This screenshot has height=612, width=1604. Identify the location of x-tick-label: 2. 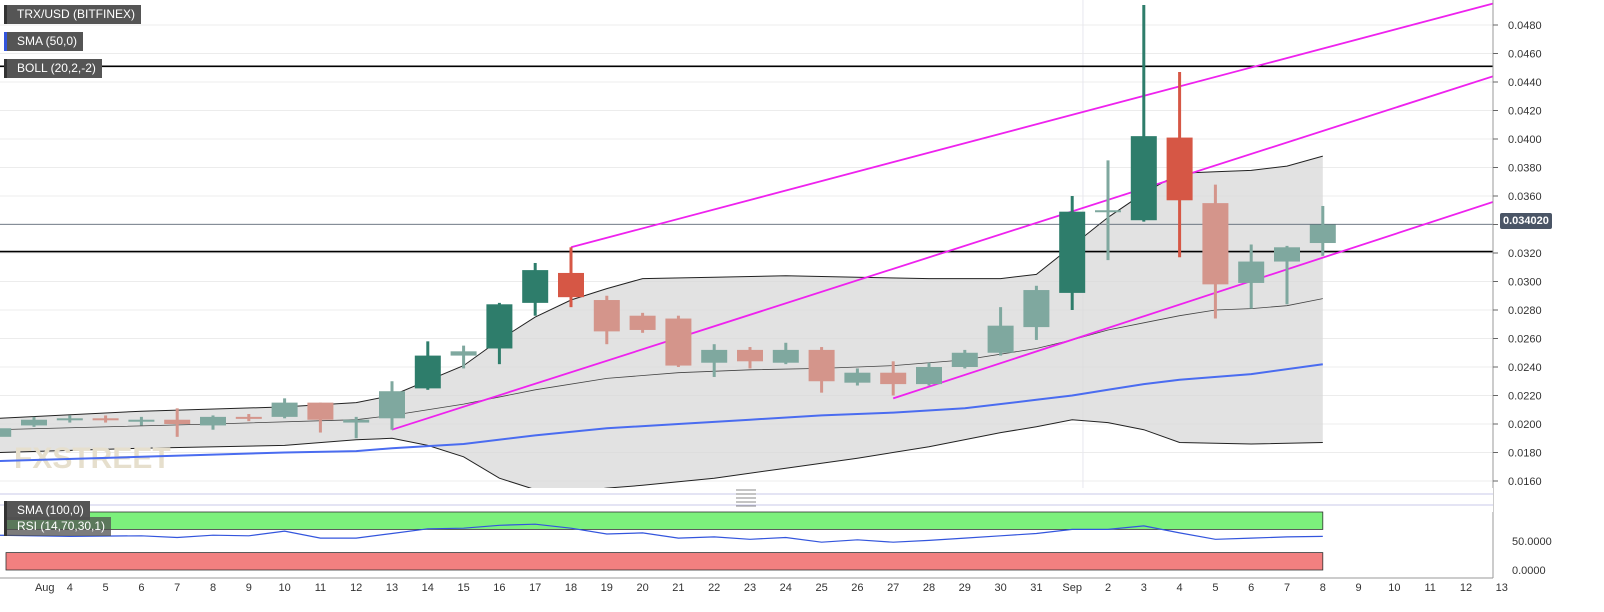
(1108, 588).